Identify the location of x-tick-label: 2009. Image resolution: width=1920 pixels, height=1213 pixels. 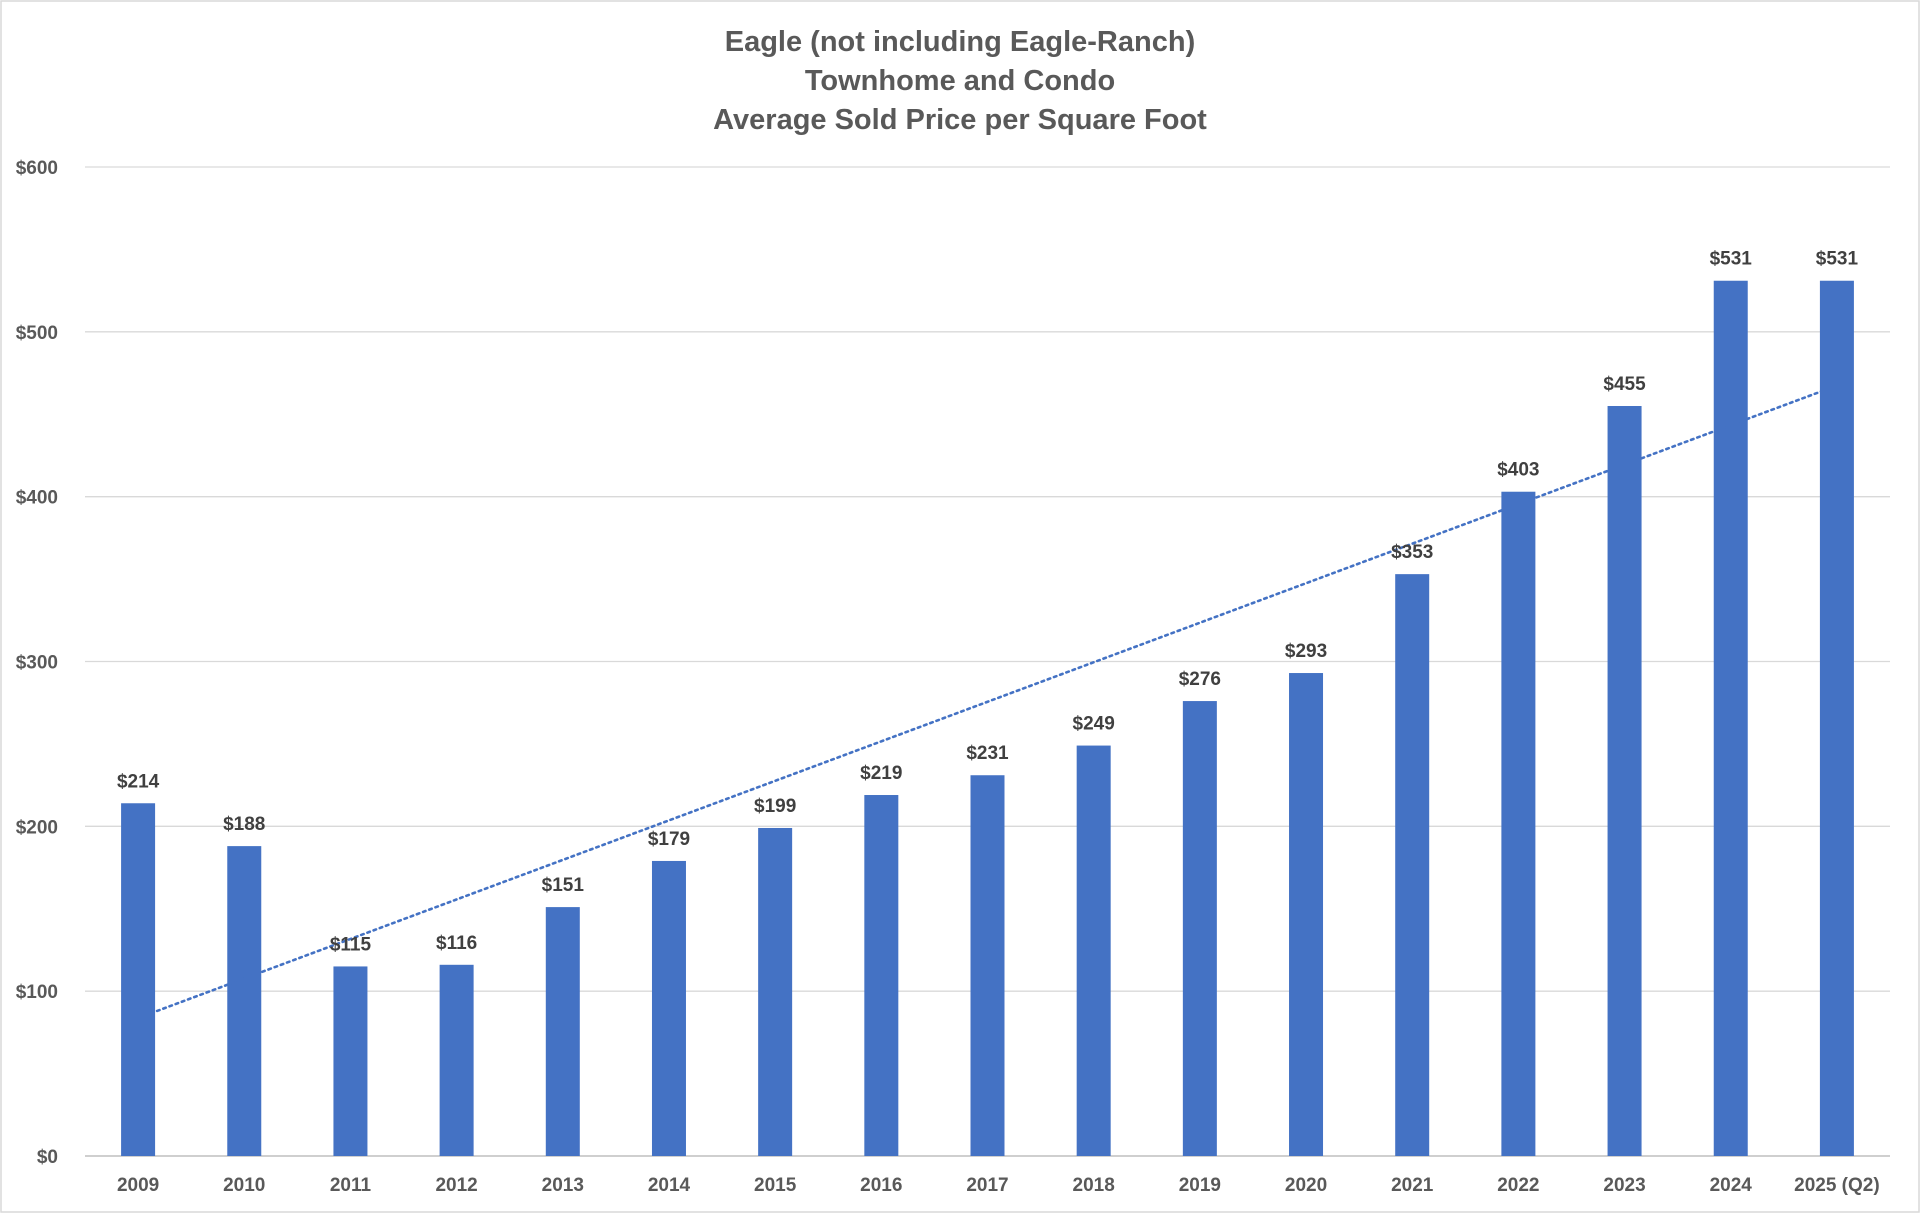
(138, 1185).